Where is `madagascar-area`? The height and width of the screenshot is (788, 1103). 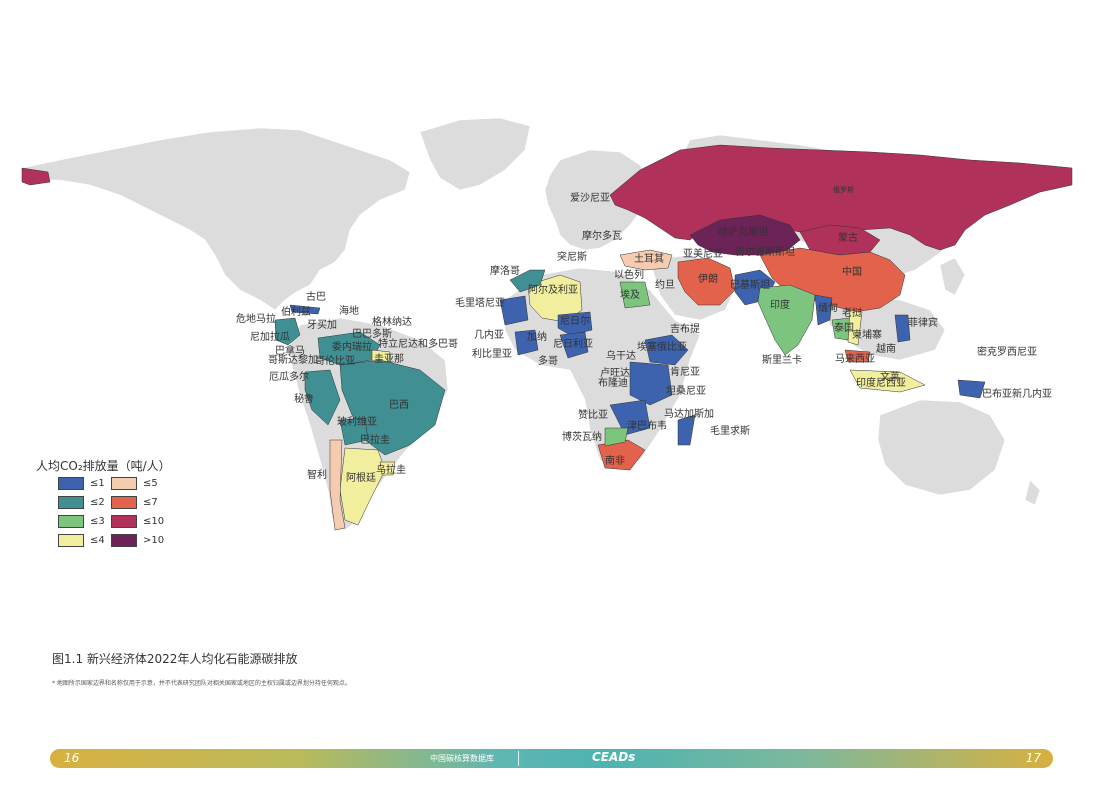 madagascar-area is located at coordinates (686, 430).